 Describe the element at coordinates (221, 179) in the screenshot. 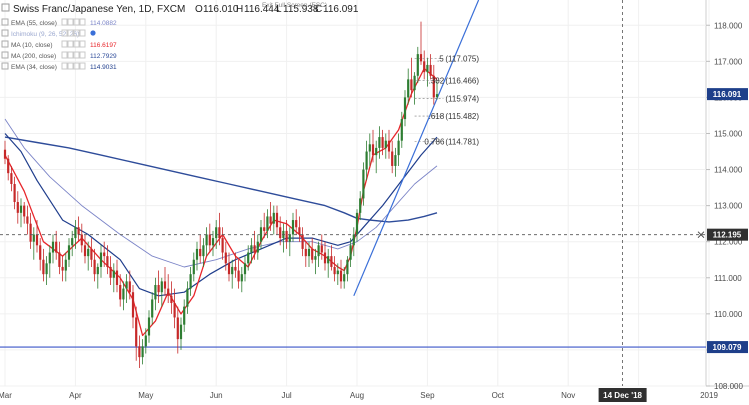

I see `ma200-line` at that location.